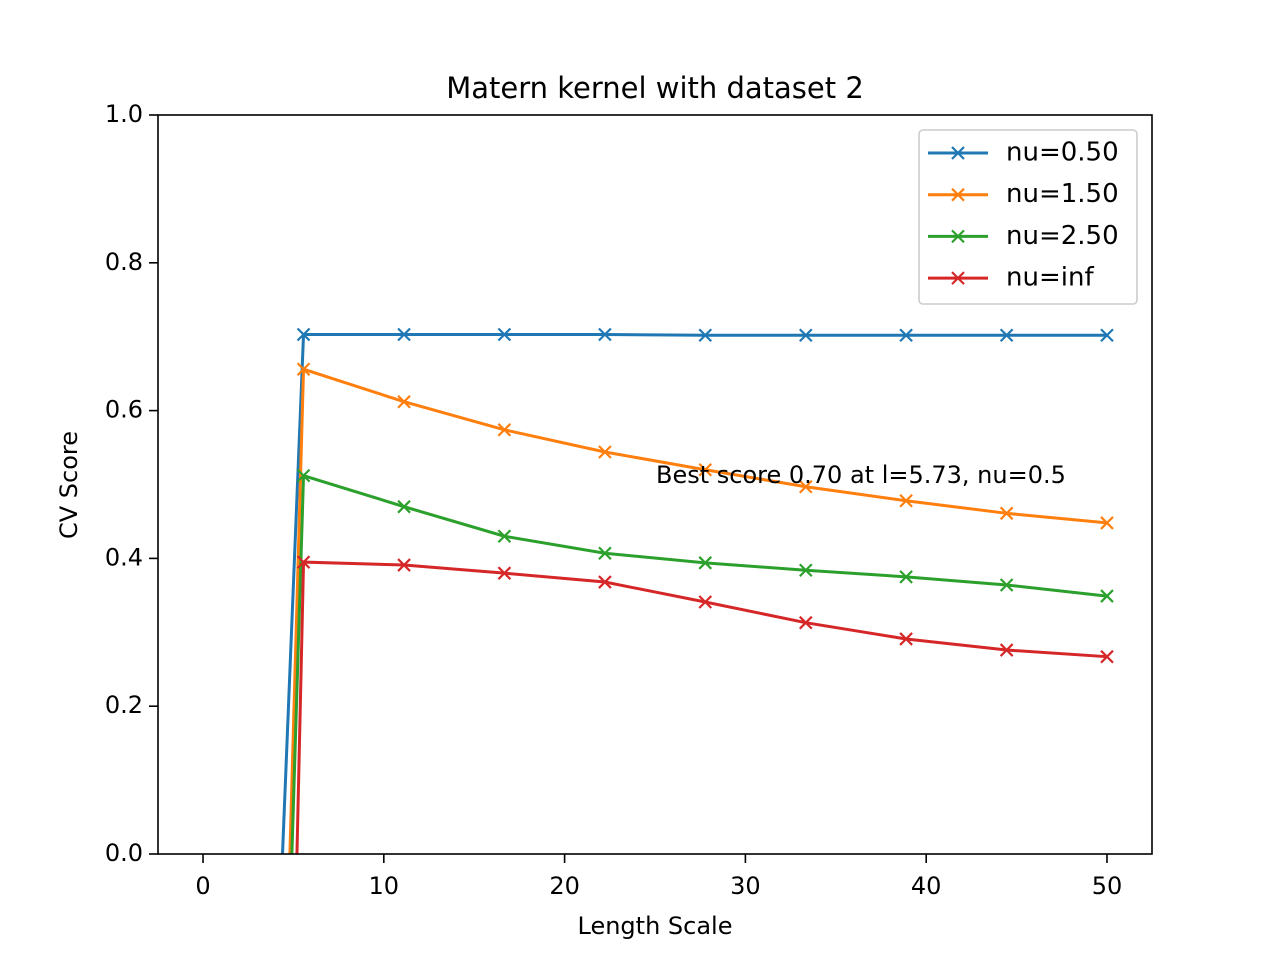  What do you see at coordinates (1062, 236) in the screenshot?
I see `legend-label: nu=2.50` at bounding box center [1062, 236].